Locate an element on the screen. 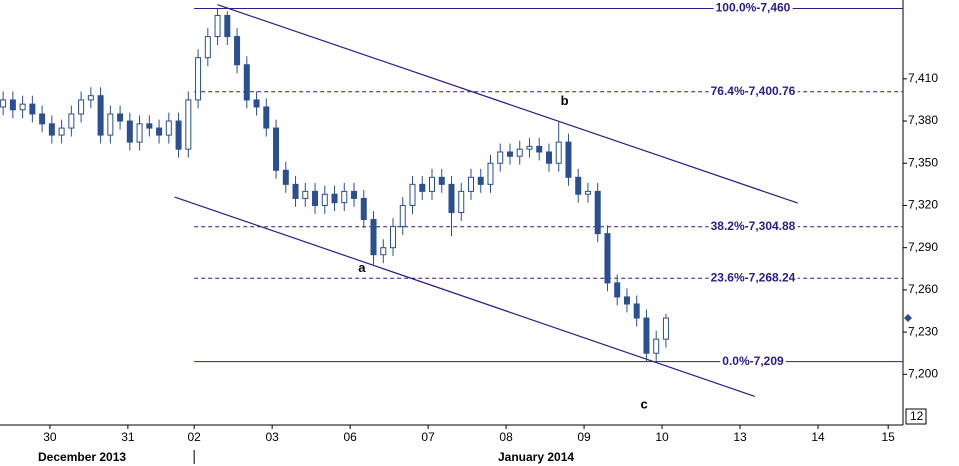 This screenshot has width=959, height=466. y-tick-label: 7,200 is located at coordinates (923, 374).